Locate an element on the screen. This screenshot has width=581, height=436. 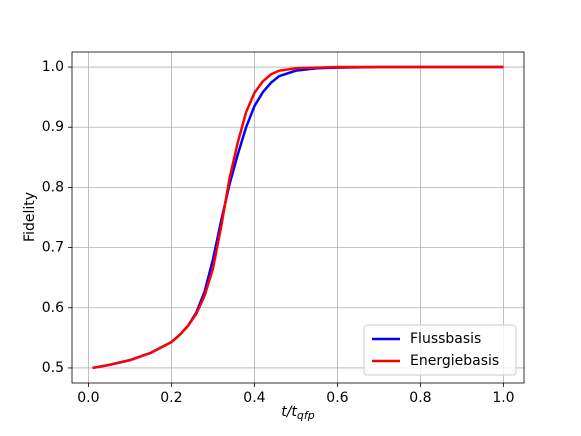
y-tick-label: 0.9 is located at coordinates (53, 127).